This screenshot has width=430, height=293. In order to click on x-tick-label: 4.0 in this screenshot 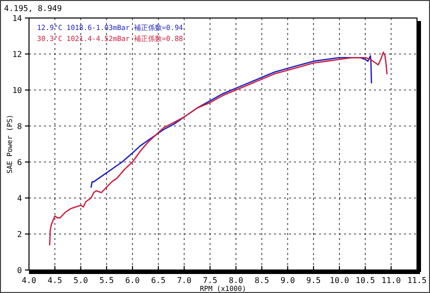, I will do `click(29, 280)`.